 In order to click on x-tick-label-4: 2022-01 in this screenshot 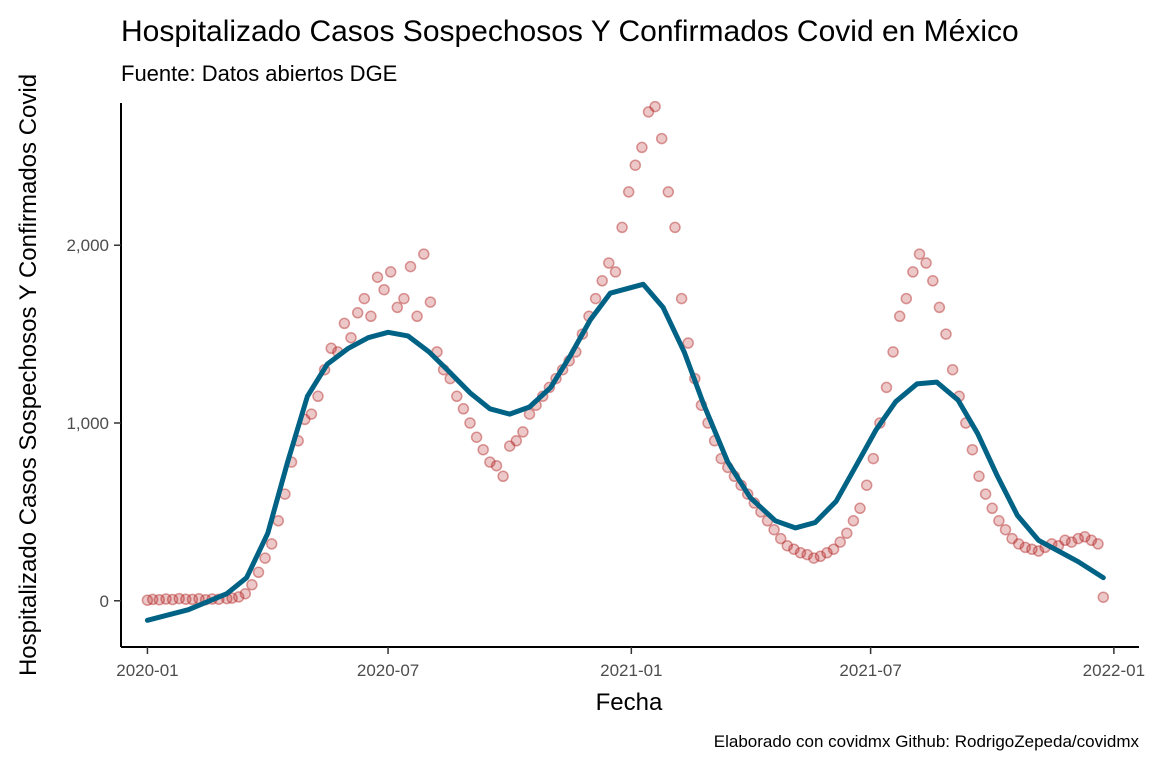, I will do `click(1114, 670)`.